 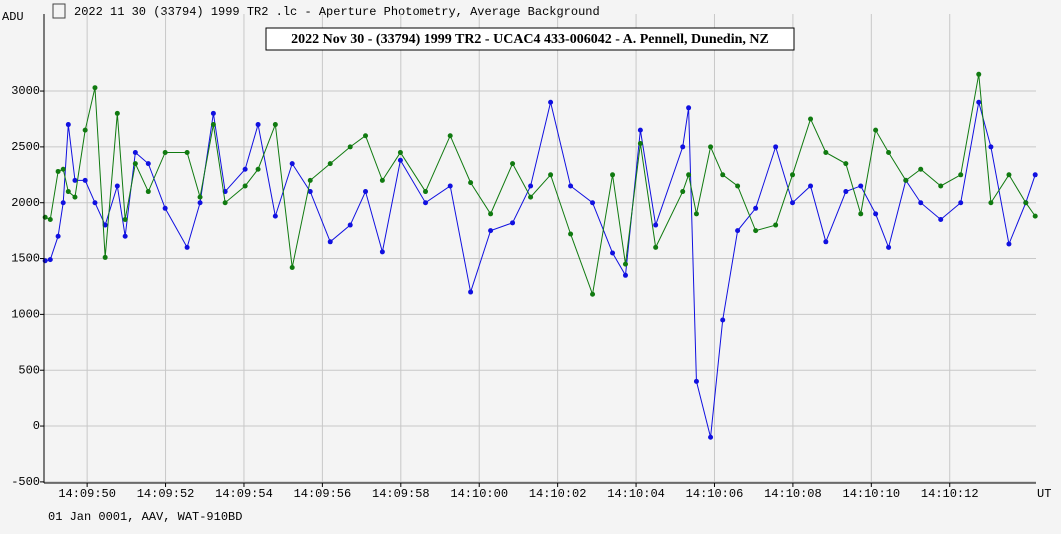 I want to click on y-tick-label: 3000, so click(x=25, y=91).